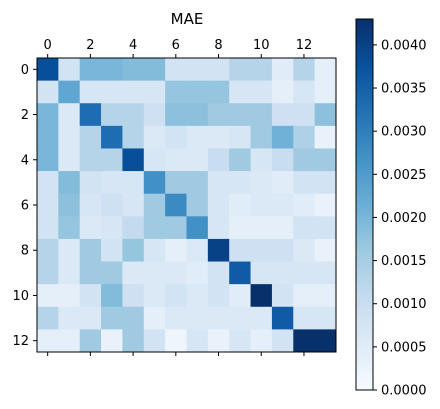 The height and width of the screenshot is (409, 440). Describe the element at coordinates (364, 204) in the screenshot. I see `colorbar` at that location.